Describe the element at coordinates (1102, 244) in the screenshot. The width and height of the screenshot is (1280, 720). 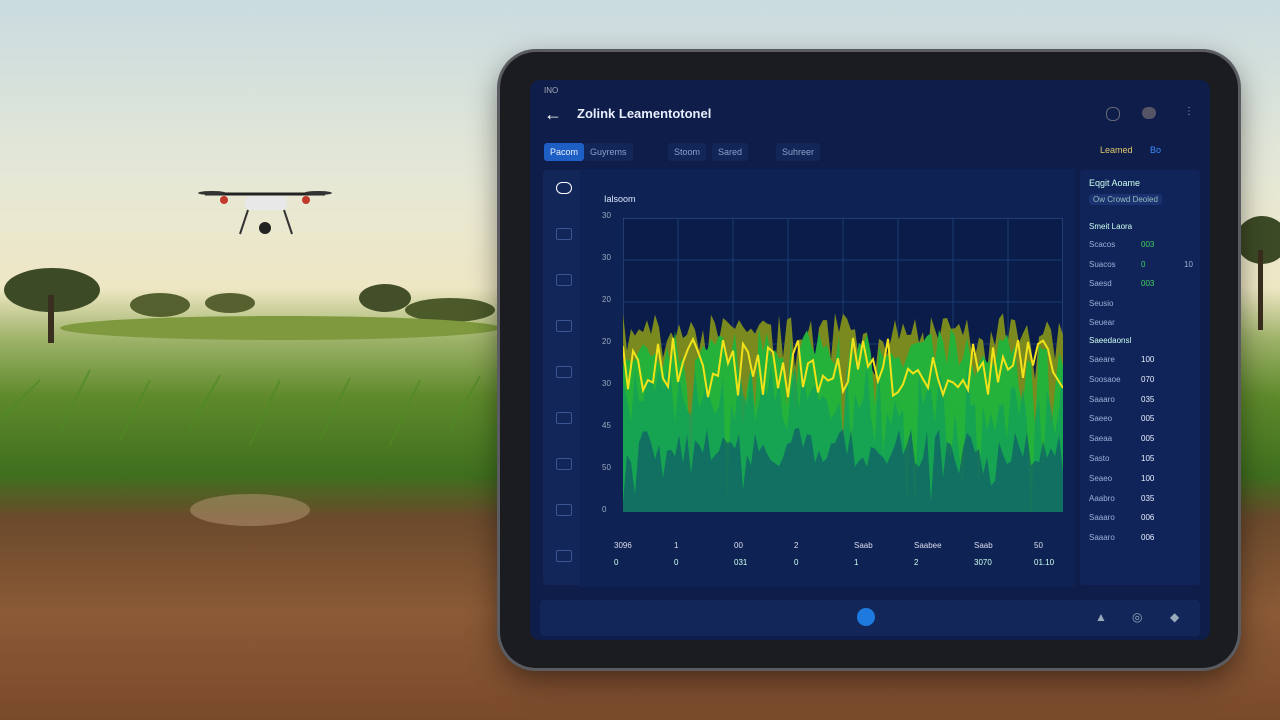
I see `panel-label: Scacos` at that location.